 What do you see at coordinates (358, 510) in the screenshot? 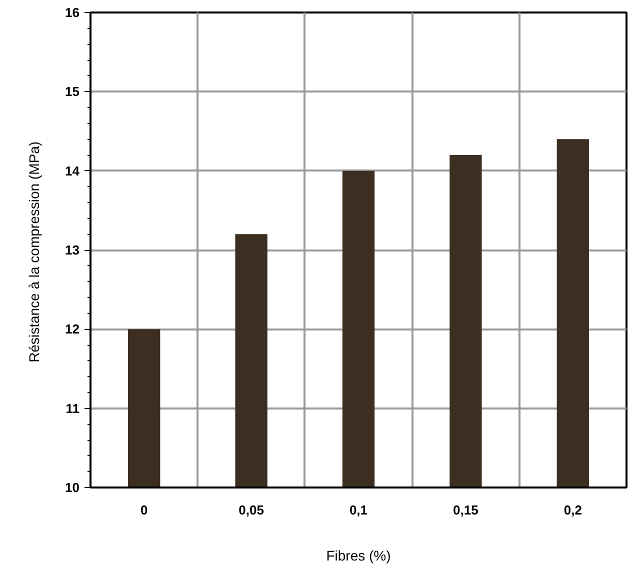
I see `x-tick-label: 0,1` at bounding box center [358, 510].